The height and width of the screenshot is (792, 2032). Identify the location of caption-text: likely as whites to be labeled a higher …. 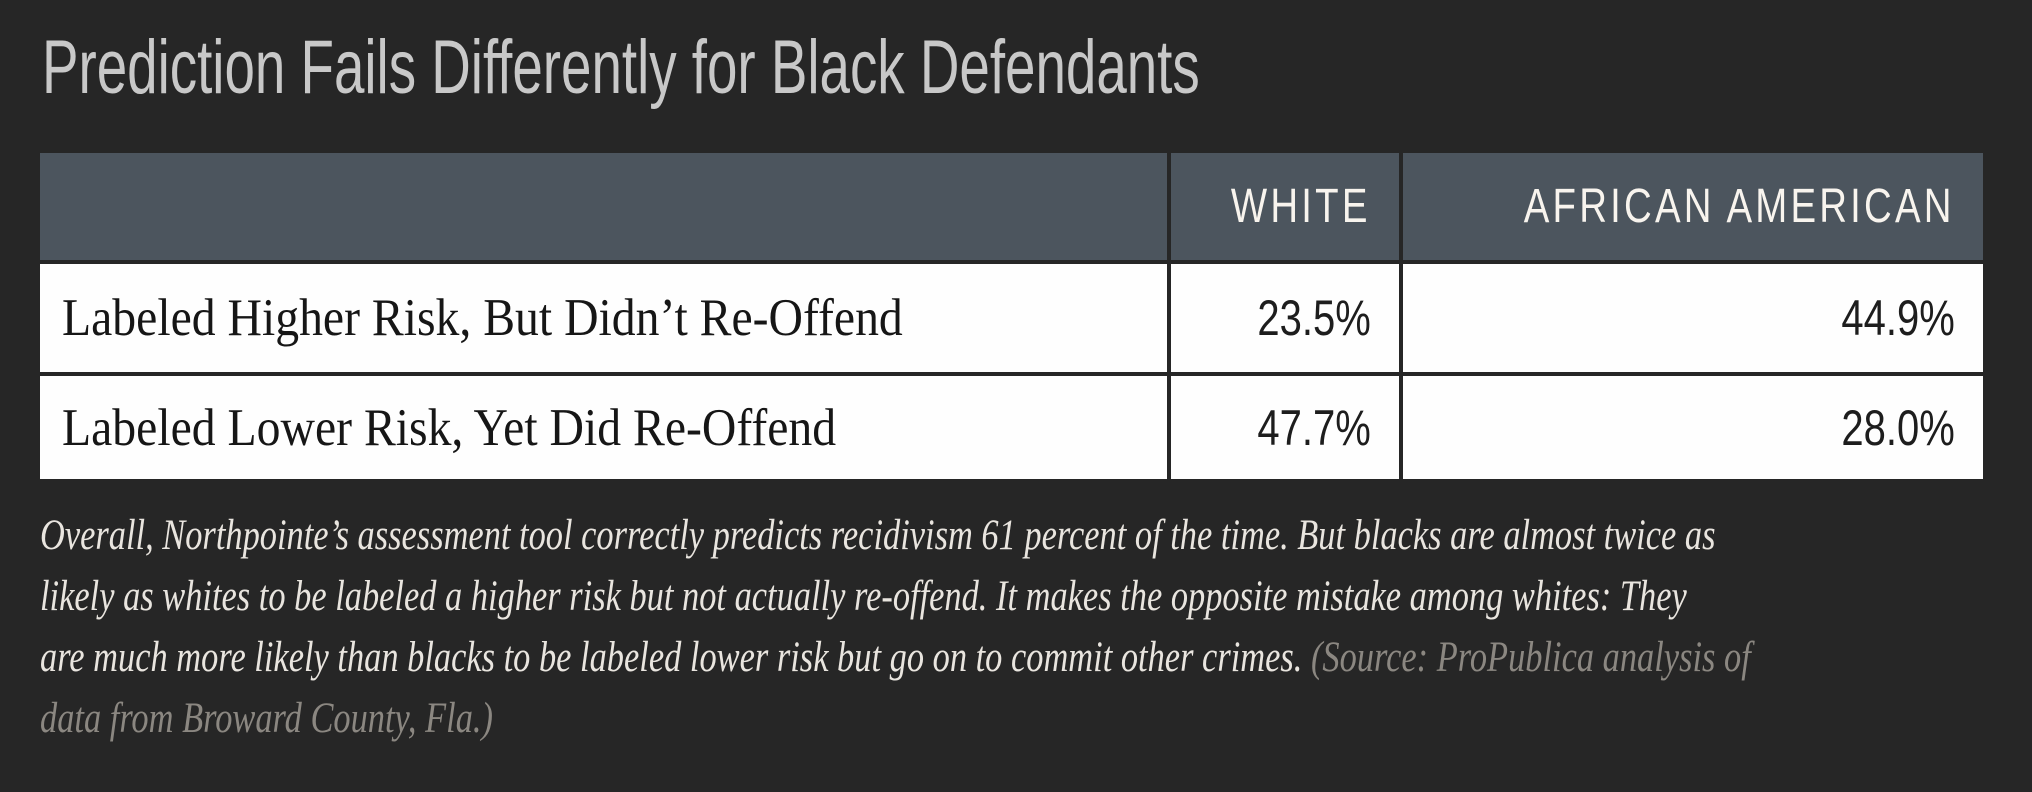
(863, 596).